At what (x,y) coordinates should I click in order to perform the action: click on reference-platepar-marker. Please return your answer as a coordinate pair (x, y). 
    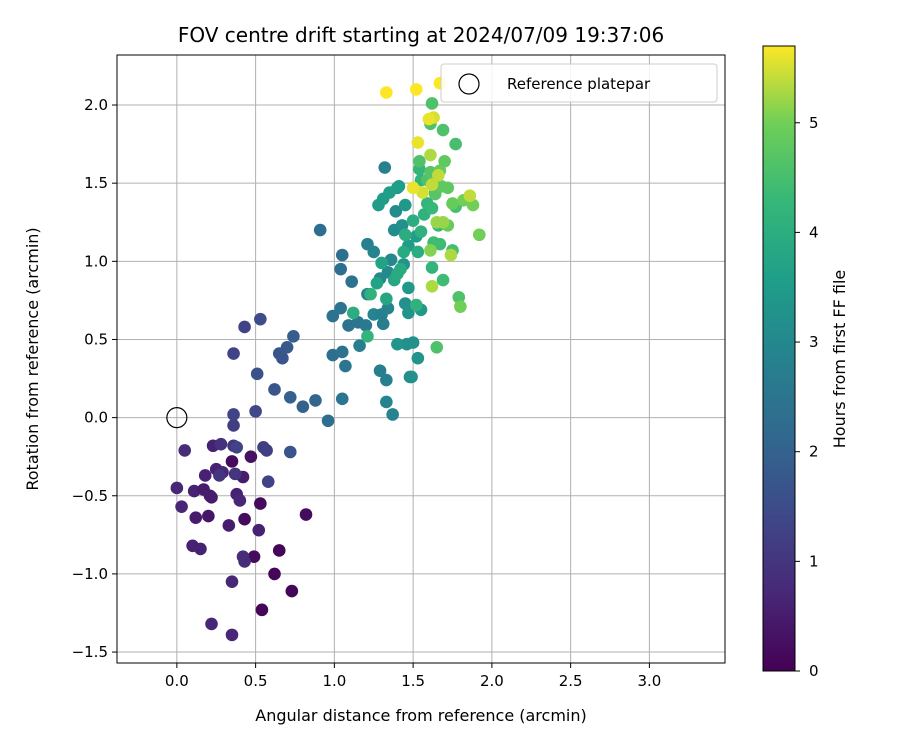
    Looking at the image, I should click on (177, 418).